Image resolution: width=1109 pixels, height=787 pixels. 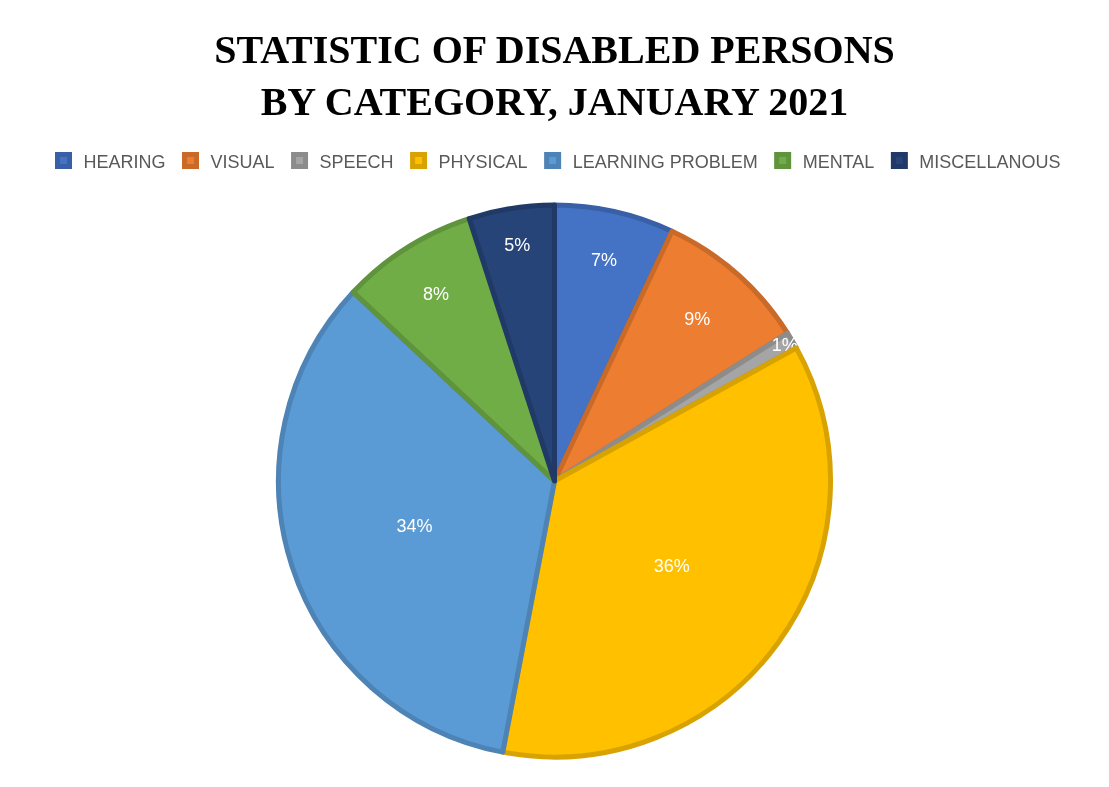 What do you see at coordinates (603, 259) in the screenshot?
I see `data-label: 7%` at bounding box center [603, 259].